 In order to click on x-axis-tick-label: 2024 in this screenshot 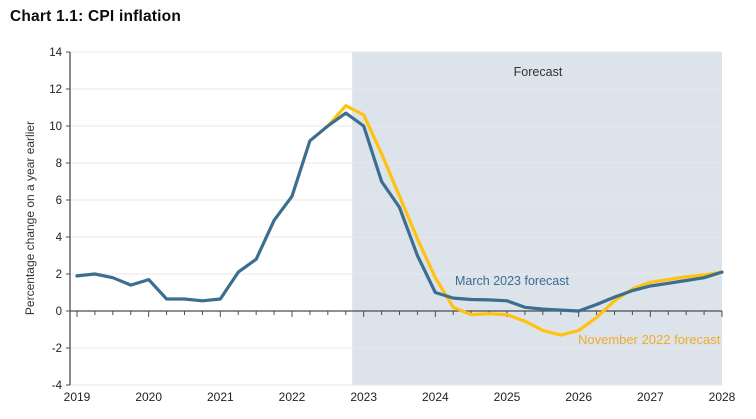, I will do `click(435, 397)`.